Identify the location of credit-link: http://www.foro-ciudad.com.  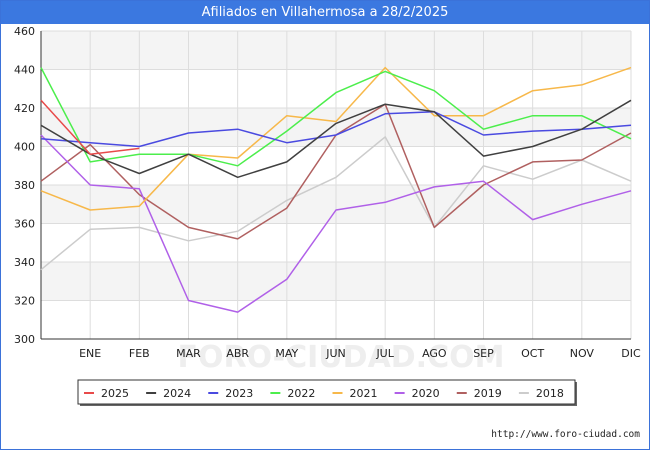
(565, 434).